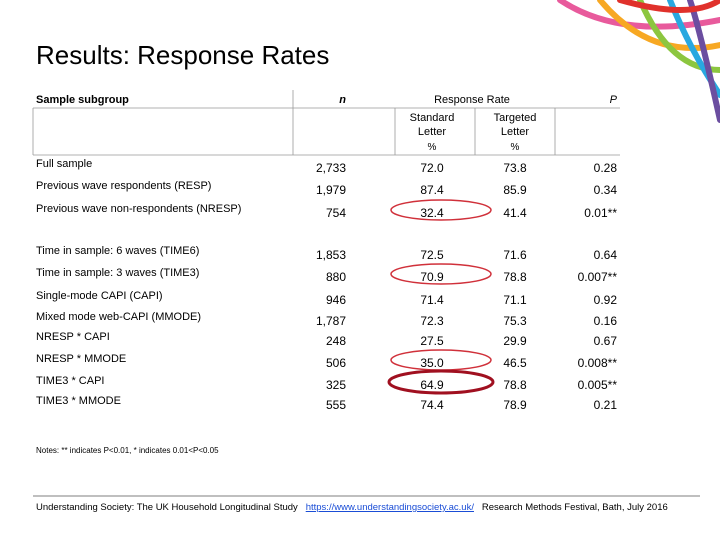 This screenshot has height=540, width=720. I want to click on p-value: 0.008**, so click(597, 363).